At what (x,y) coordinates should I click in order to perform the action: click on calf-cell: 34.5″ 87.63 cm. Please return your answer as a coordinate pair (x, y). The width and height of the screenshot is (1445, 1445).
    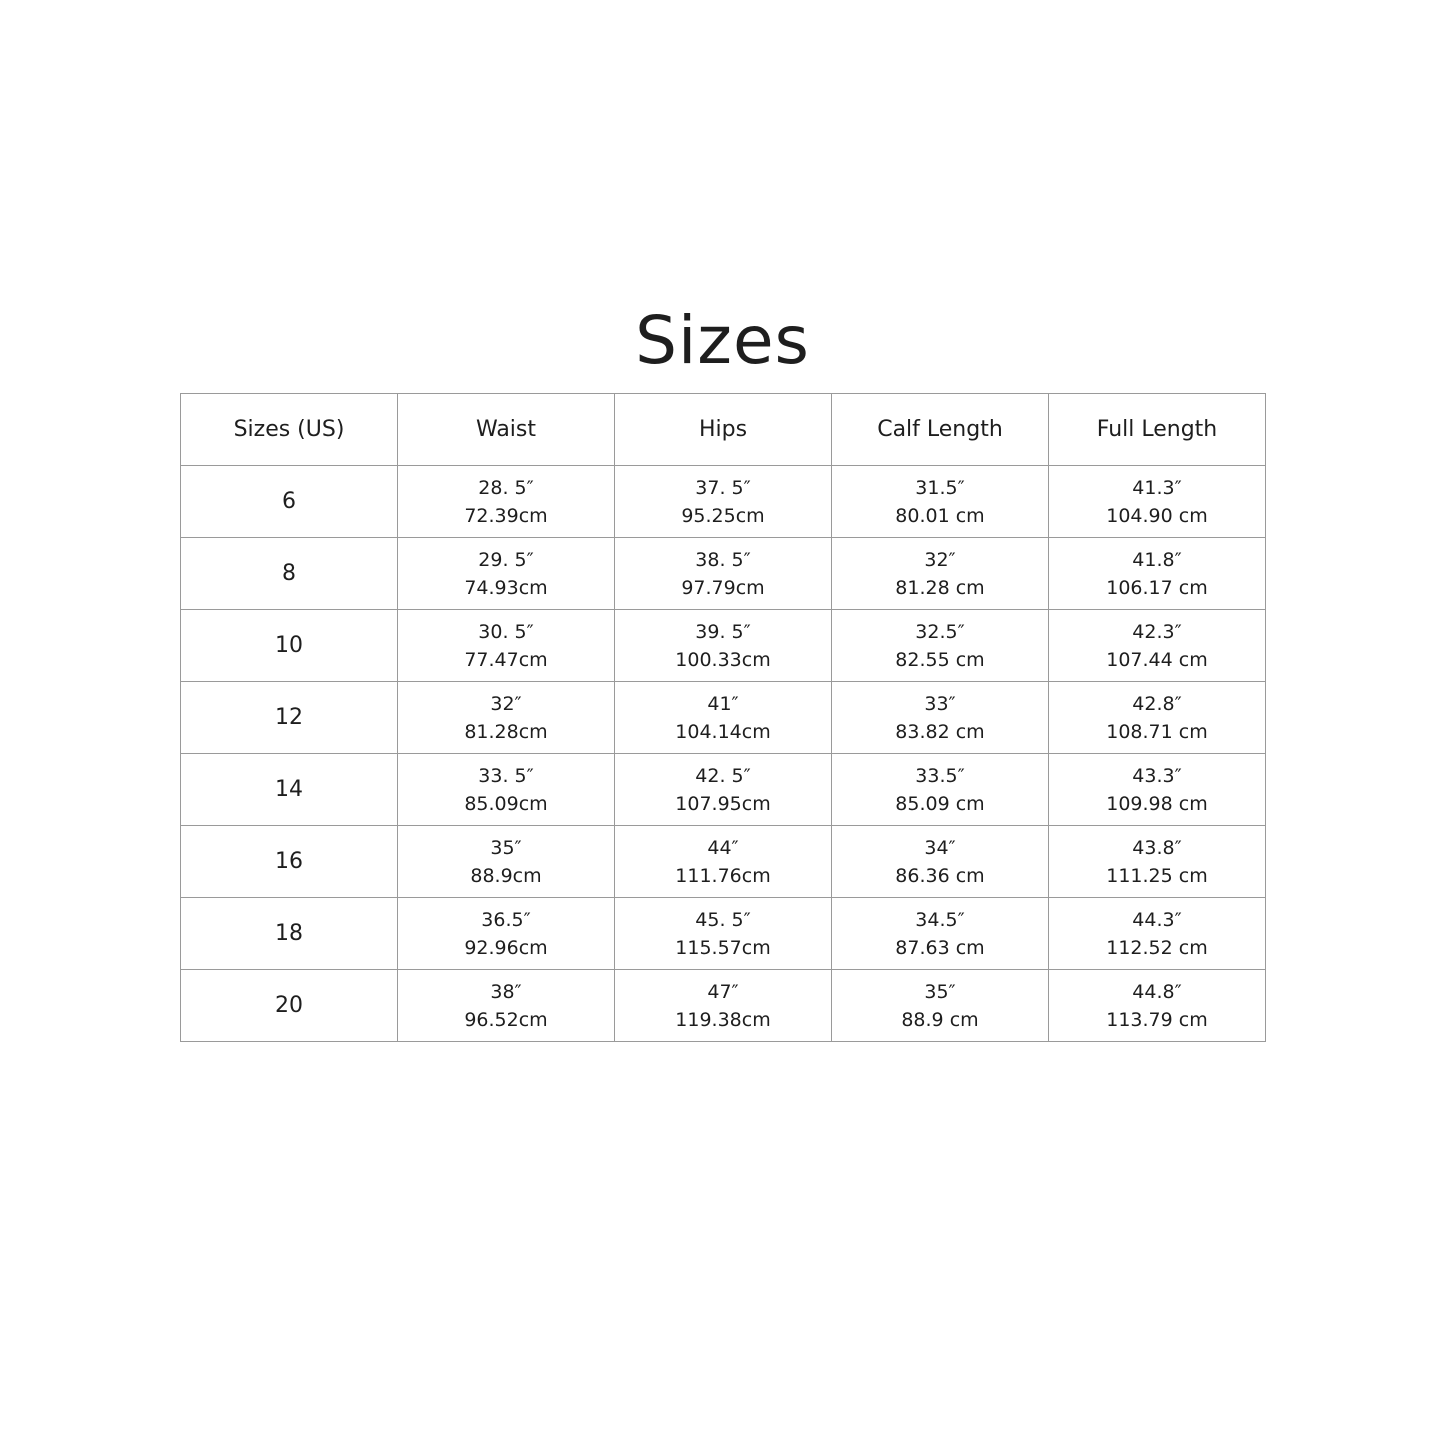
    Looking at the image, I should click on (940, 933).